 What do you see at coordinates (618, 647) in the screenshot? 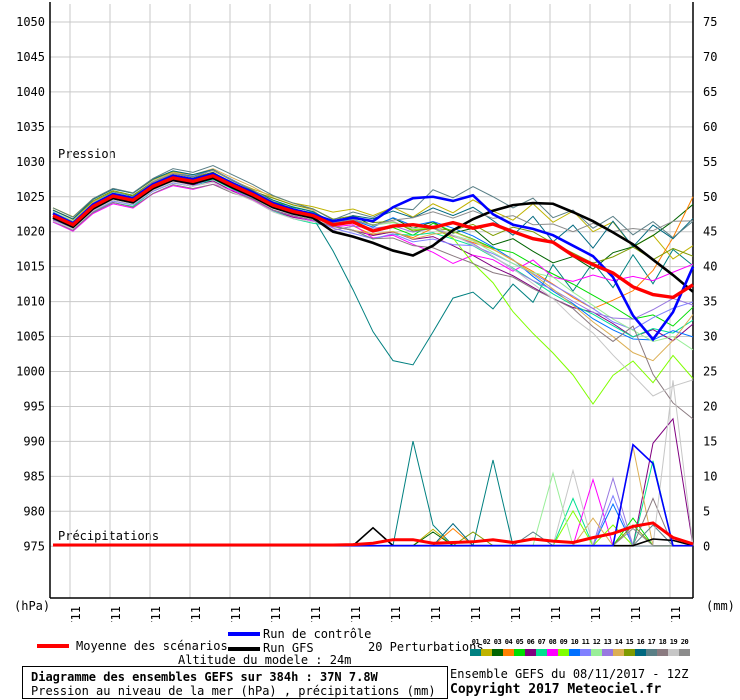
I see `perturbation-legend-item: 14` at bounding box center [618, 647].